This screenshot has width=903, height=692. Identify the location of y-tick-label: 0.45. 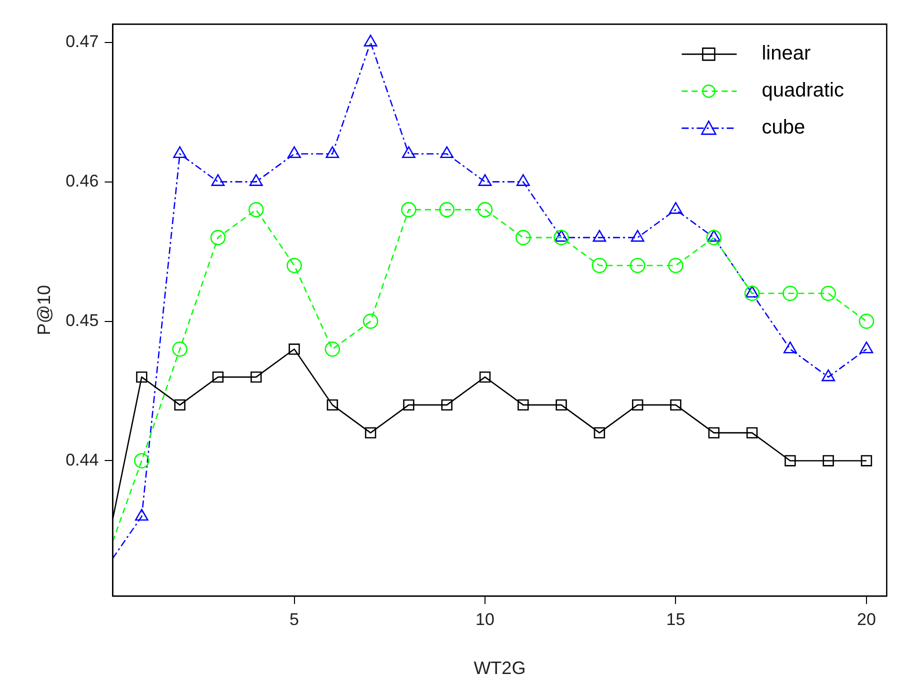
(82, 320).